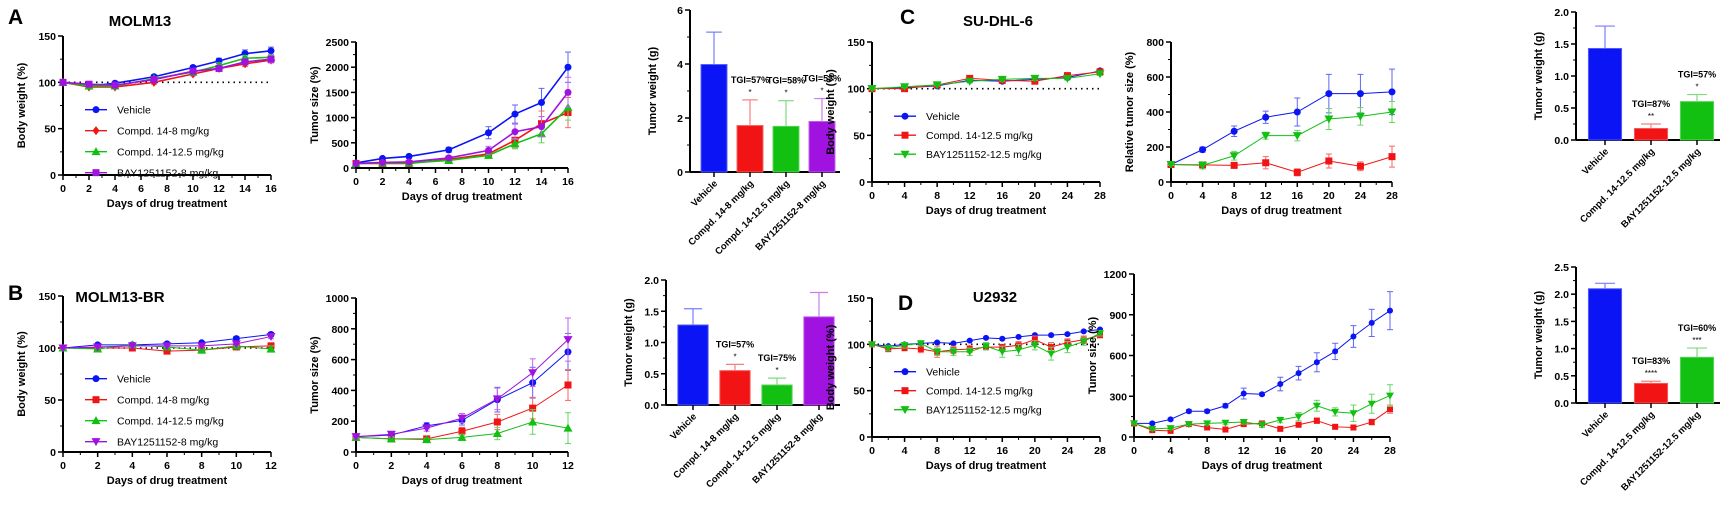 The height and width of the screenshot is (515, 1729). I want to click on y-axis-label: Tumor size (%), so click(315, 105).